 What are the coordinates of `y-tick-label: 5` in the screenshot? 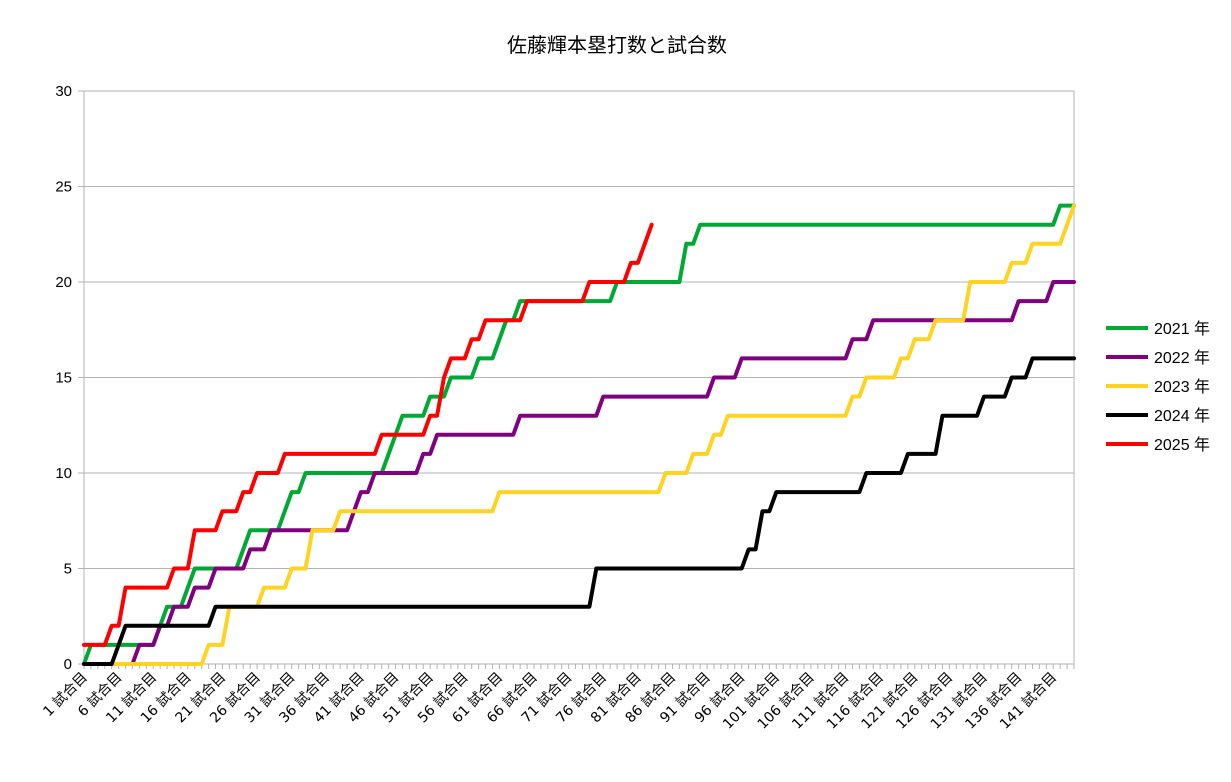 It's located at (68, 569).